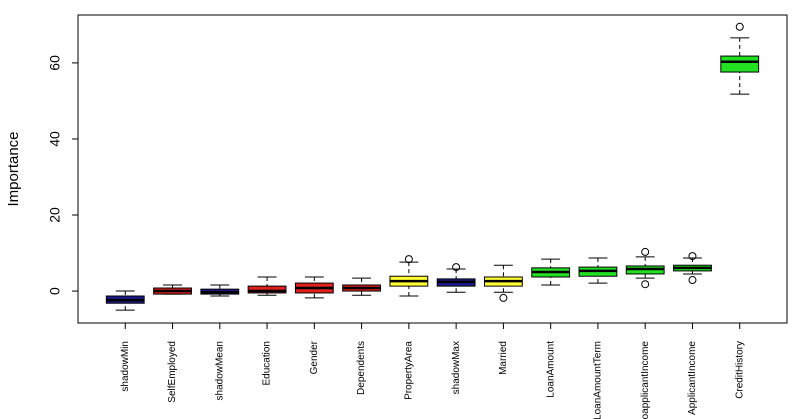  I want to click on x-tick-label: shadowMean, so click(219, 370).